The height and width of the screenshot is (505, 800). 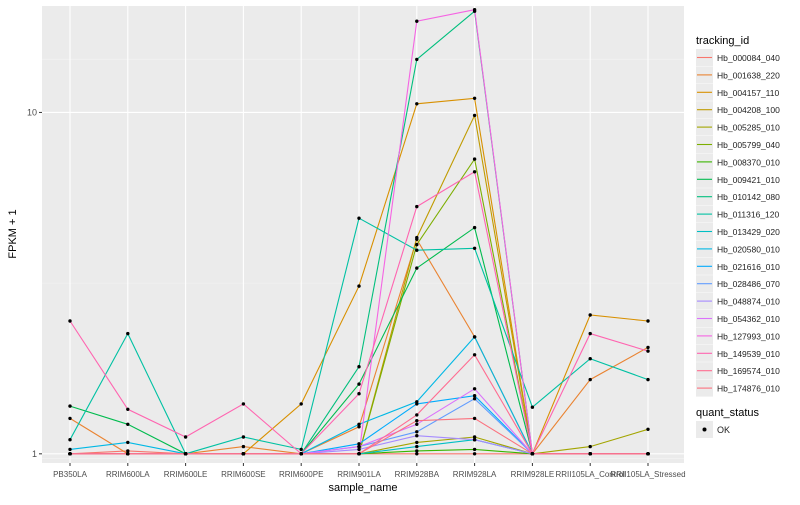 What do you see at coordinates (301, 474) in the screenshot?
I see `x-tick-label: RRIM600PE` at bounding box center [301, 474].